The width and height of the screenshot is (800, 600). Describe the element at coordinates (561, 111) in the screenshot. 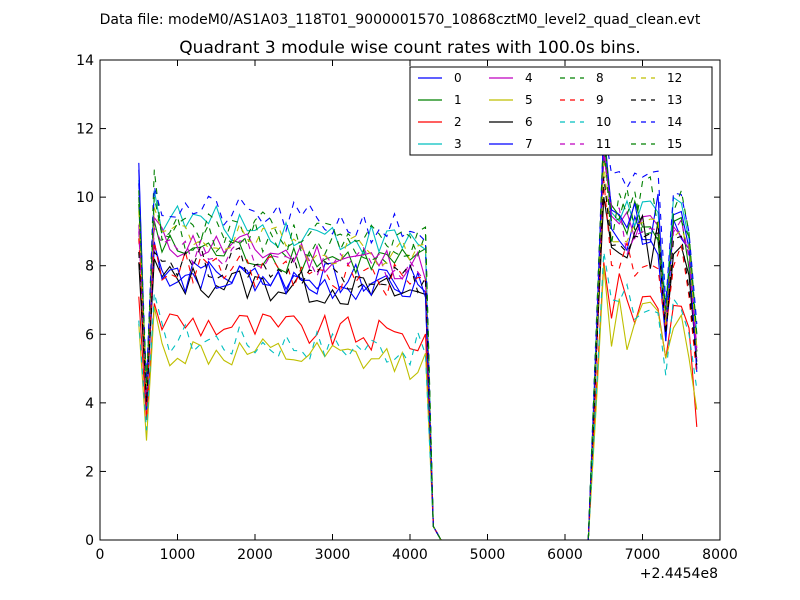

I see `legend-box` at that location.